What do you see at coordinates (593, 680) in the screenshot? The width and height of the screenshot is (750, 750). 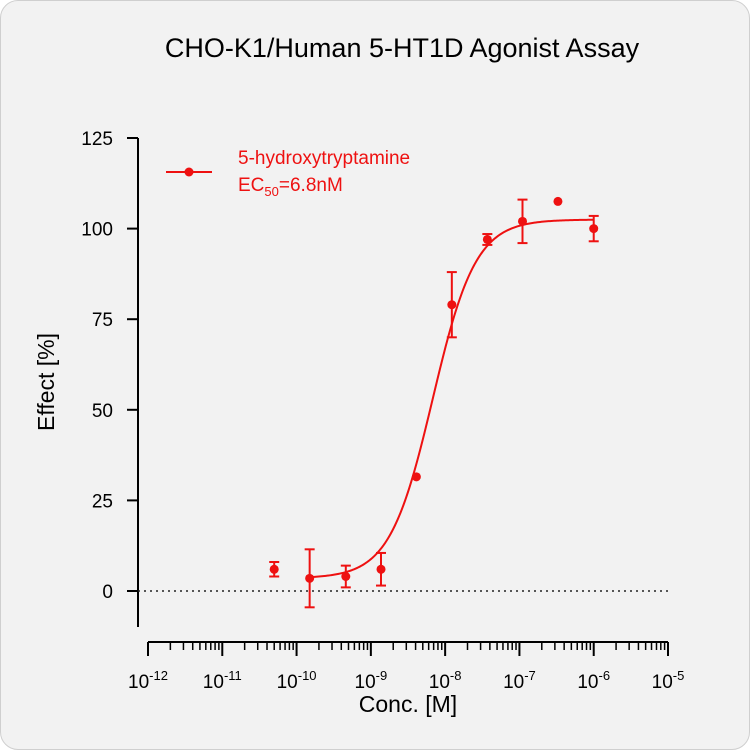 I see `x-tick-label: 10⁻⁶` at bounding box center [593, 680].